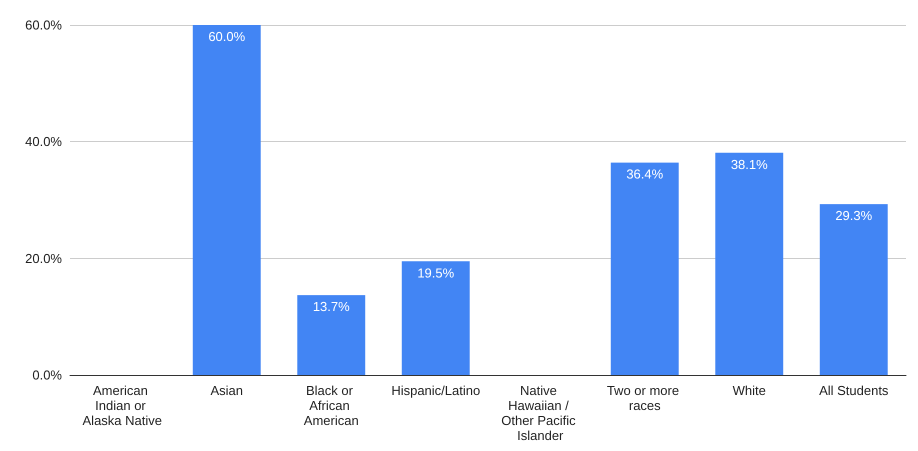 The image size is (918, 451). I want to click on x-tick-label: Hispanic/Latino, so click(435, 390).